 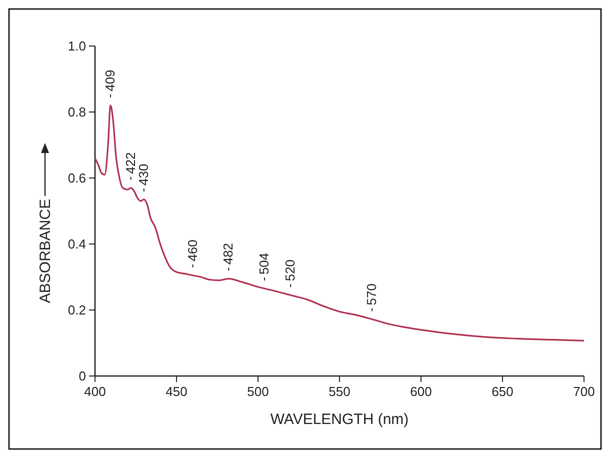 I want to click on x-tick-label: 500, so click(x=258, y=391).